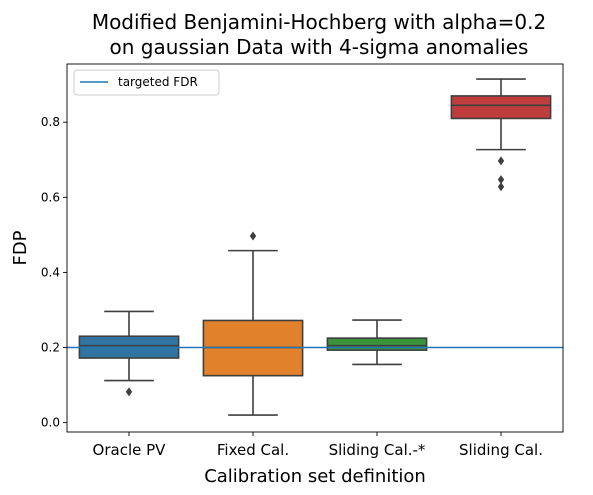  I want to click on x-tick-label: Sliding Cal.-*, so click(377, 450).